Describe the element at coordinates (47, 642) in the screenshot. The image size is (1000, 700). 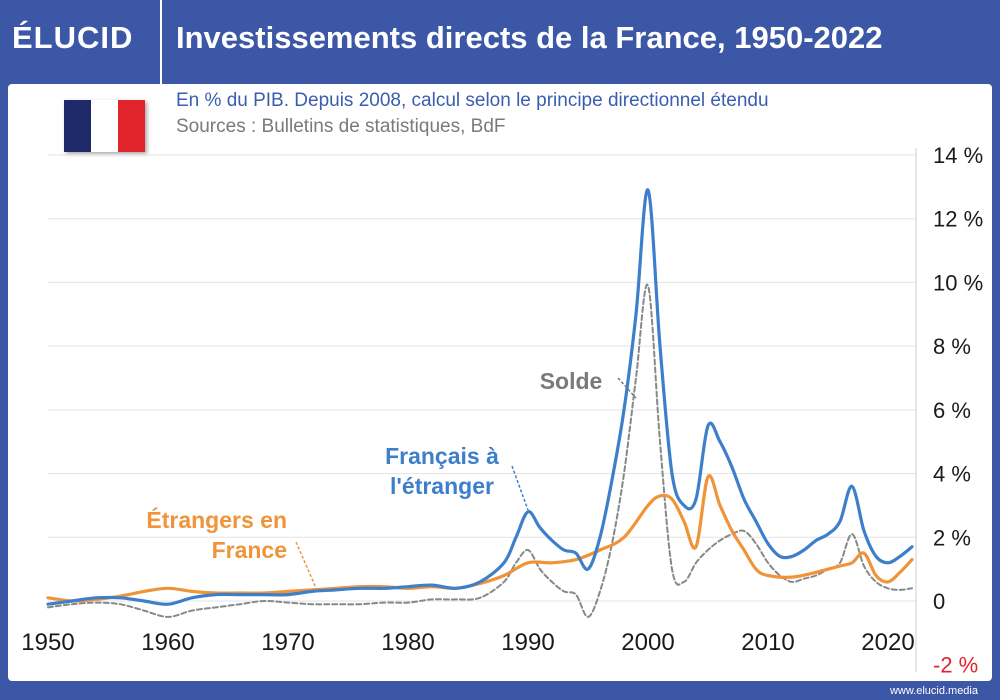
I see `x-tick-label: 1950` at that location.